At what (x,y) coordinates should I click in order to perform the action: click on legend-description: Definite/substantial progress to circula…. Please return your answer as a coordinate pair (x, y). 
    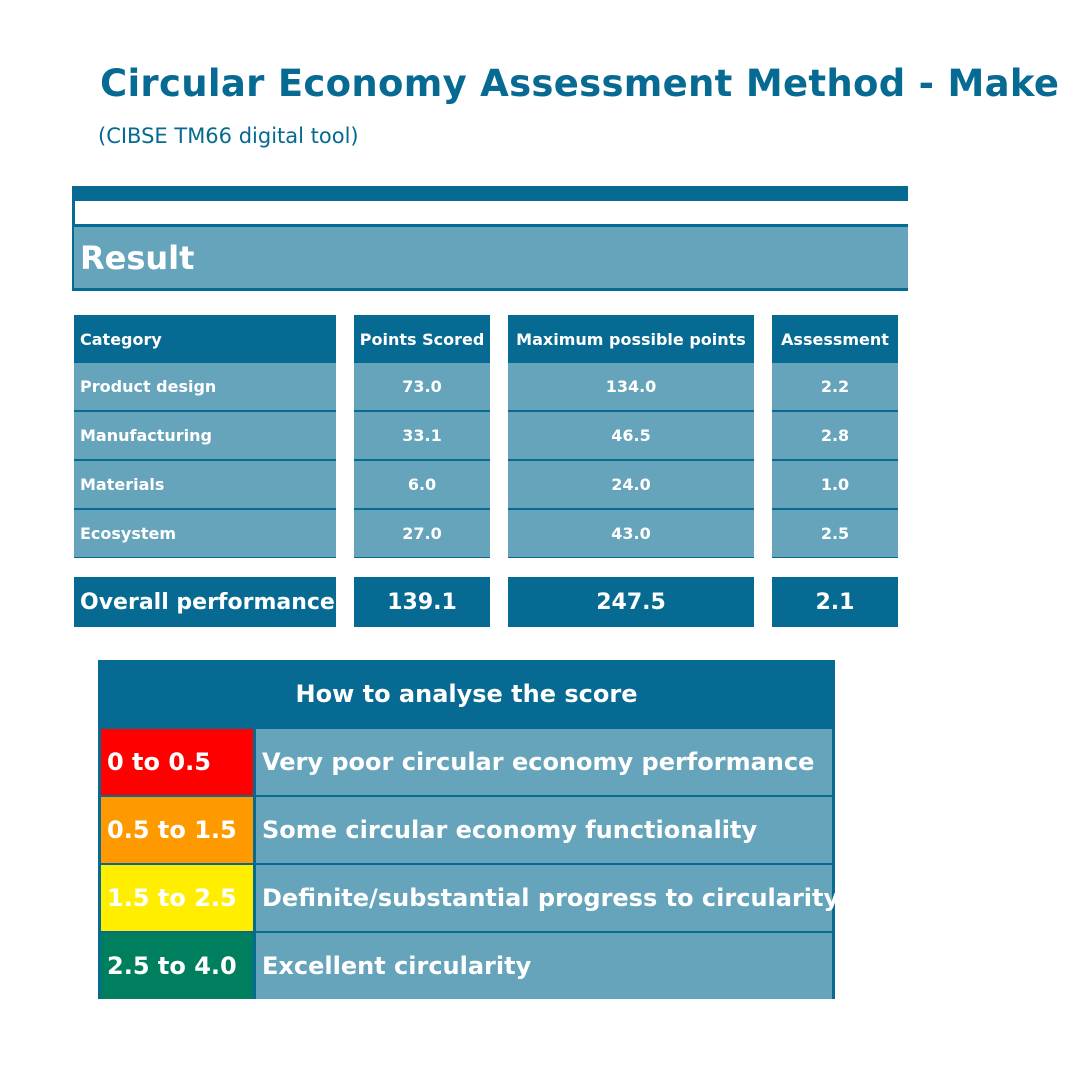
    Looking at the image, I should click on (547, 898).